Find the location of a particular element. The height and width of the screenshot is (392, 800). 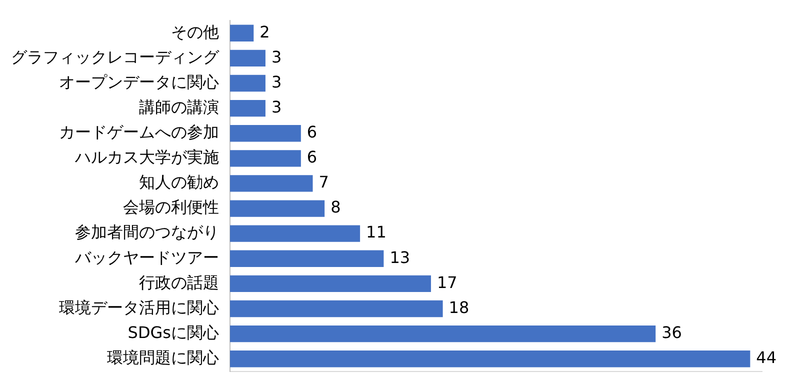

y-tick-label: カードゲームへの参加 is located at coordinates (139, 132).